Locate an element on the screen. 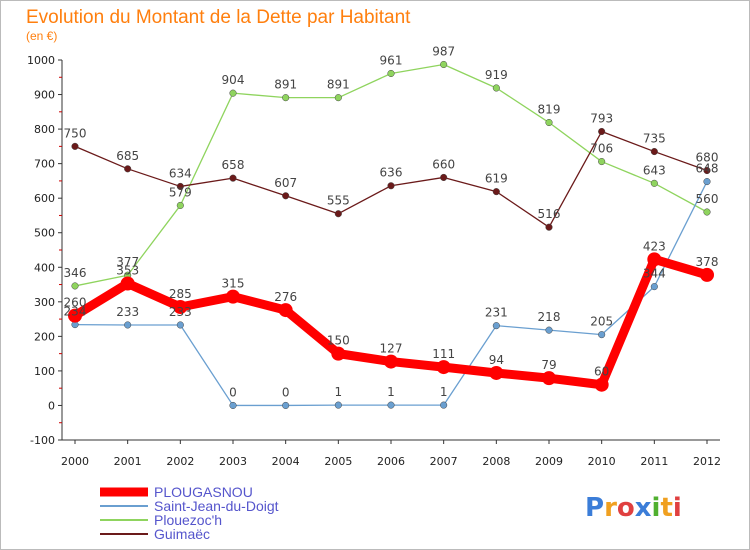 This screenshot has height=550, width=750. data-label: 607 is located at coordinates (285, 183).